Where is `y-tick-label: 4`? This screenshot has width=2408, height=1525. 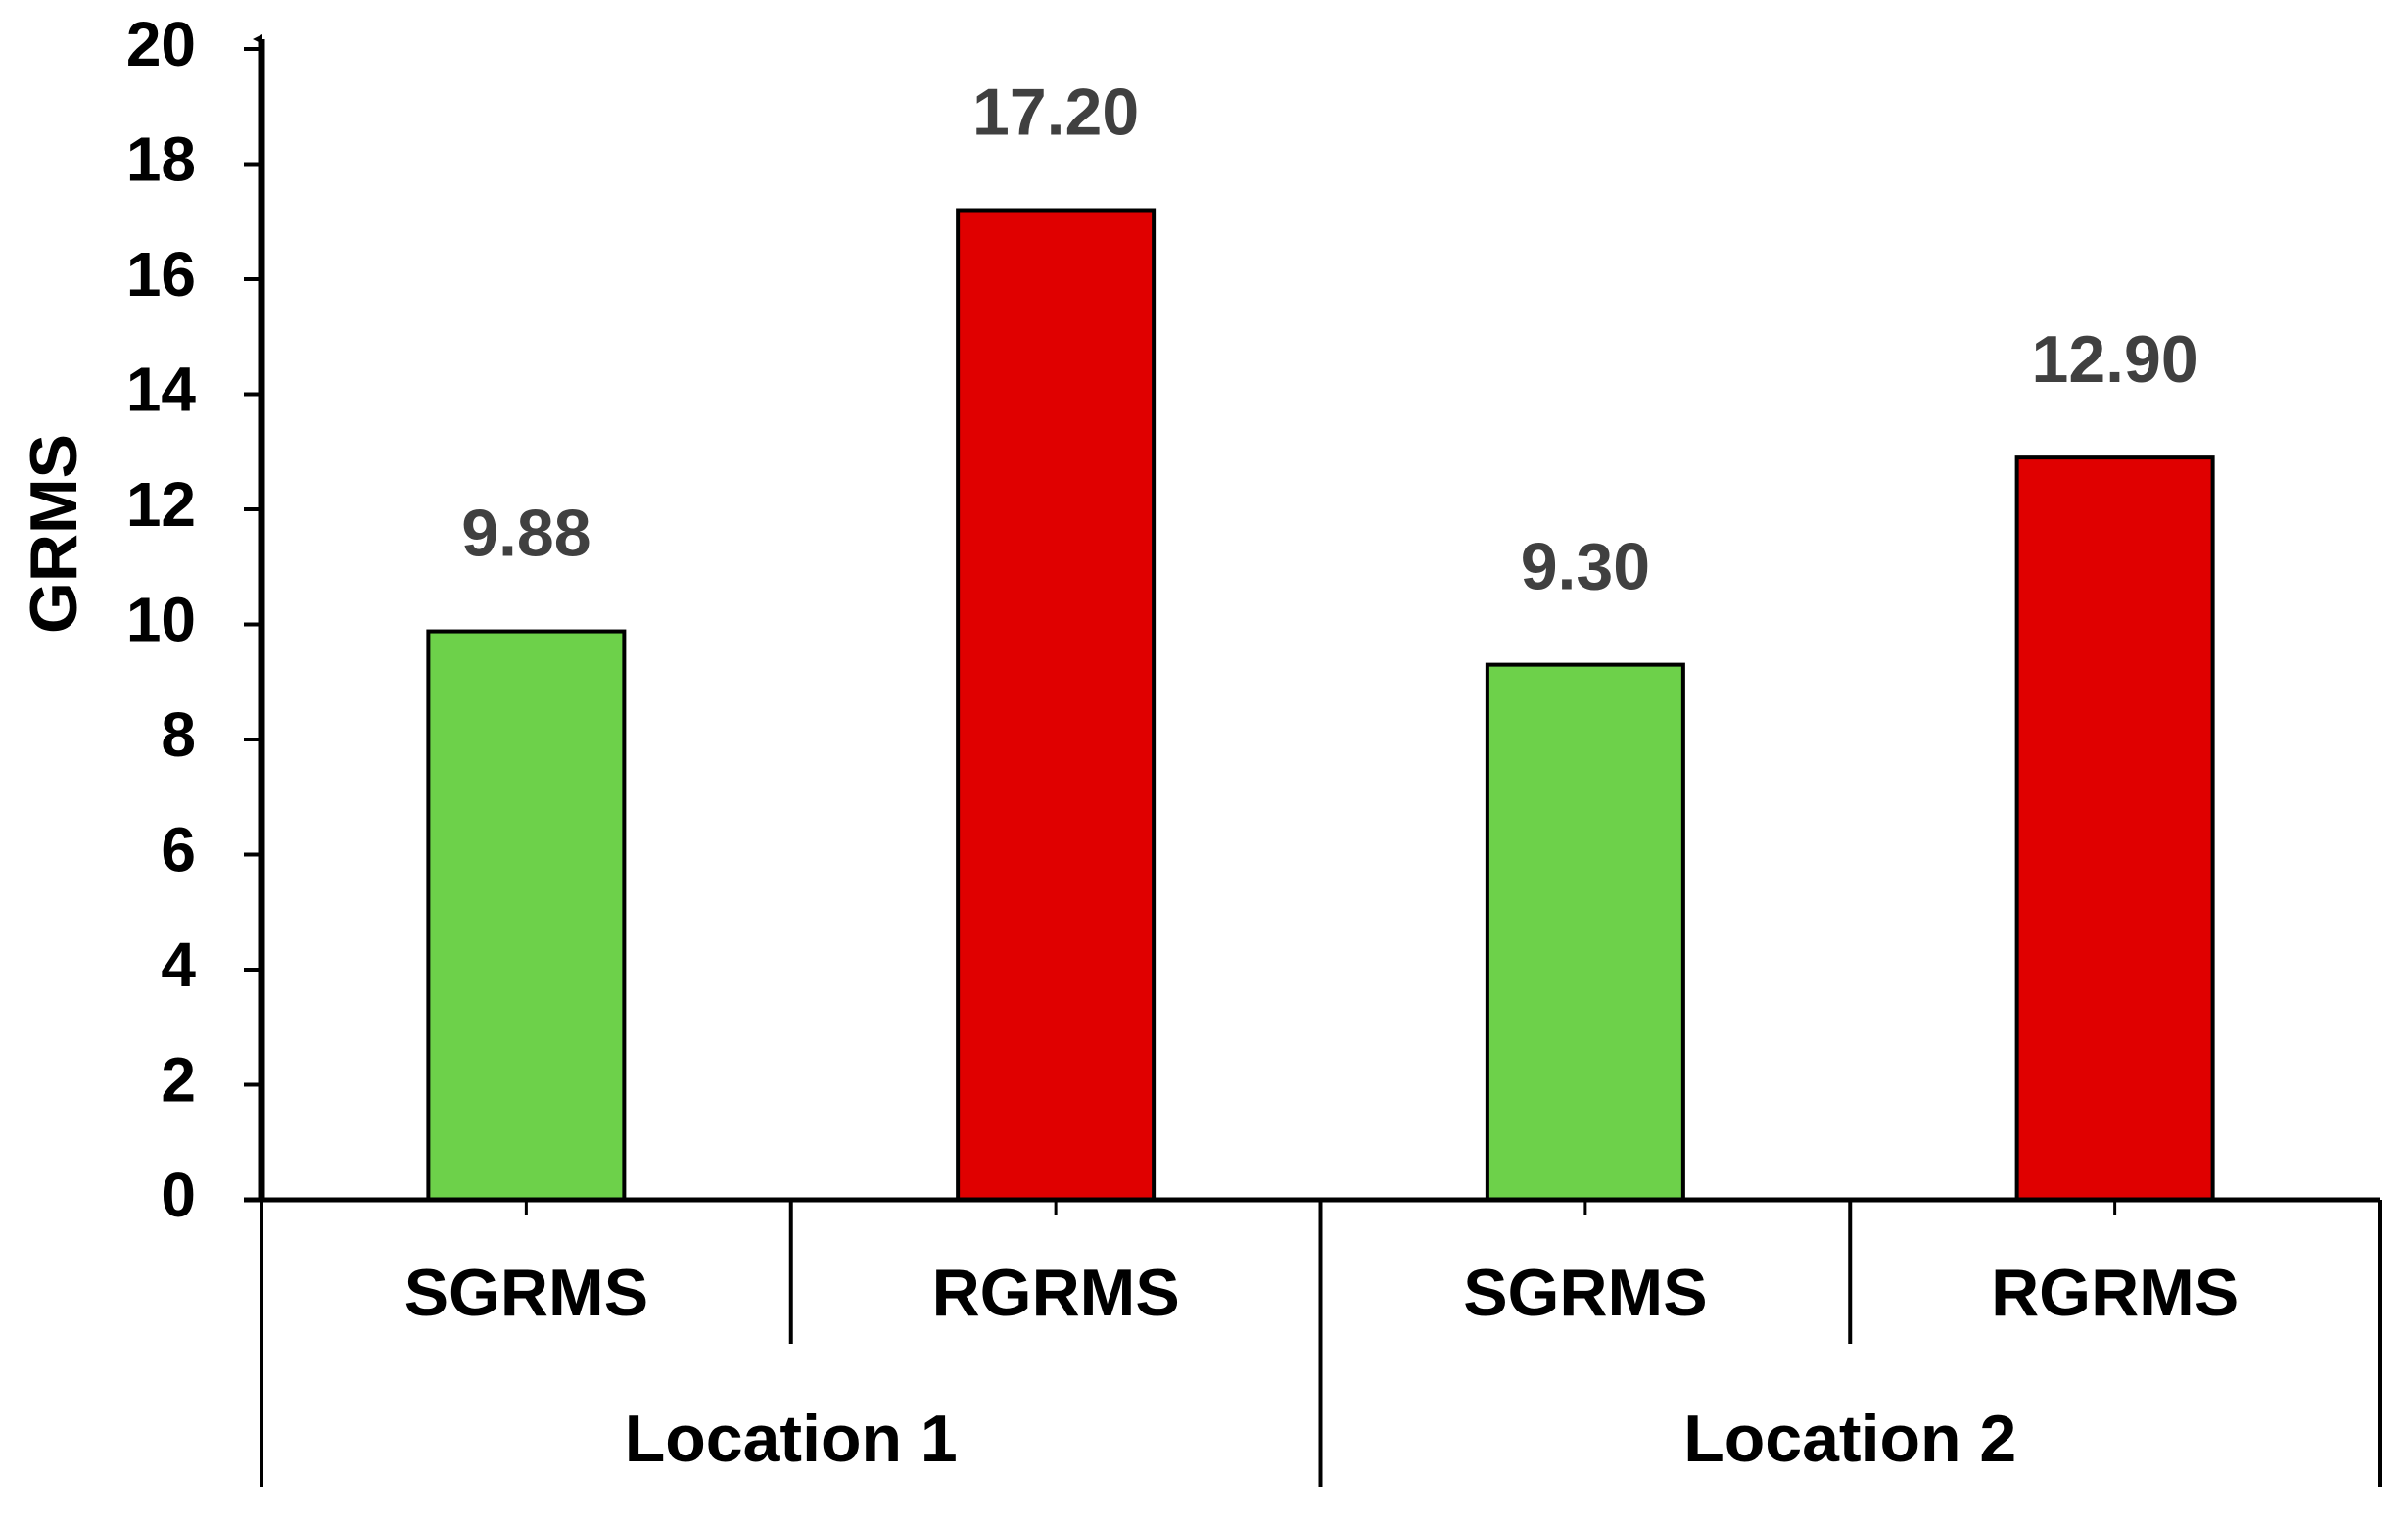
y-tick-label: 4 is located at coordinates (178, 964).